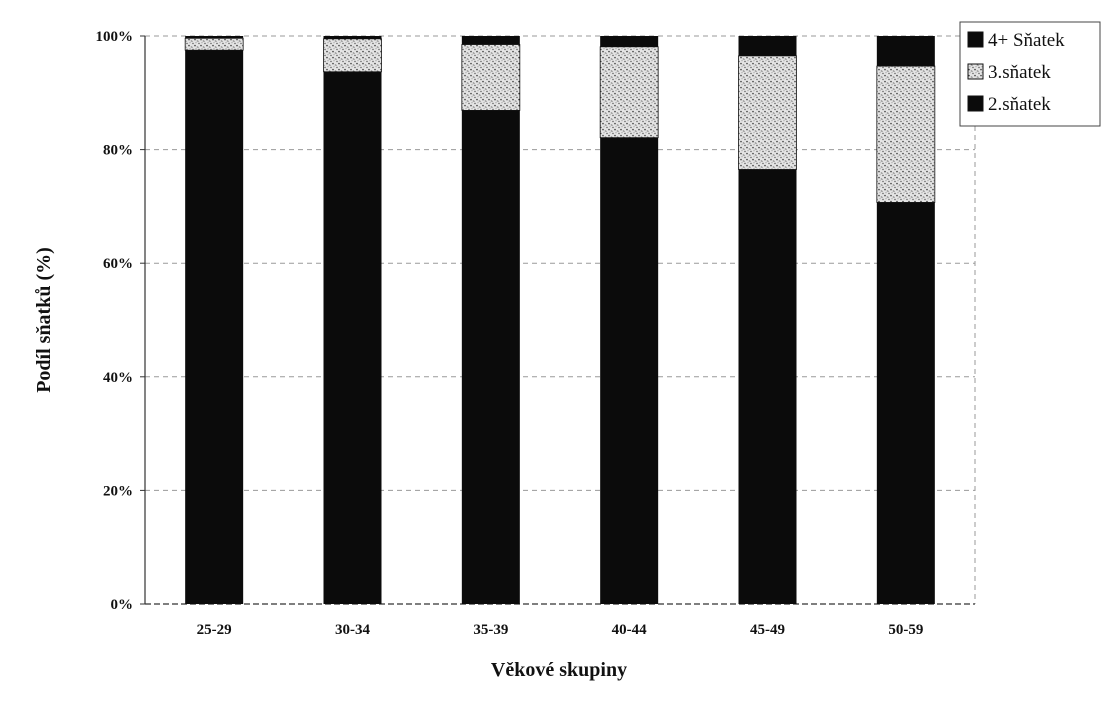  I want to click on legend: 4+ Sňatek 3.sňatek 2.sňatek, so click(1030, 74).